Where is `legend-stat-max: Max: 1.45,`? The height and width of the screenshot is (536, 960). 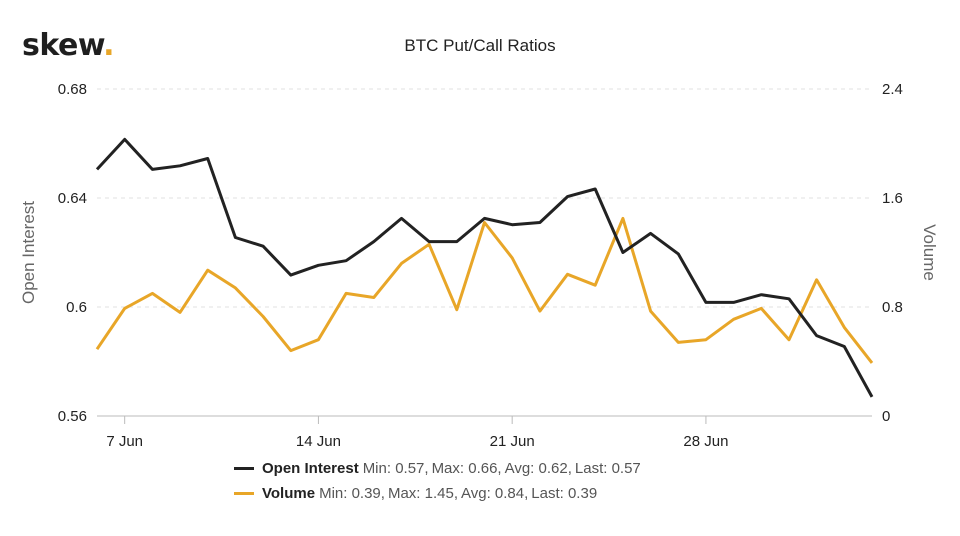 legend-stat-max: Max: 1.45, is located at coordinates (422, 493).